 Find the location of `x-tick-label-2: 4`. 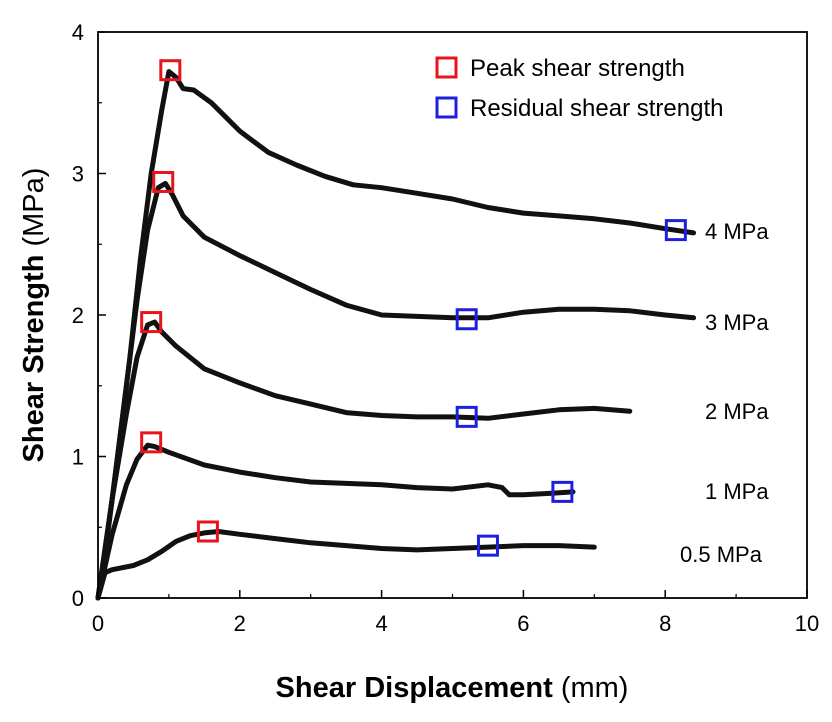

x-tick-label-2: 4 is located at coordinates (381, 623).